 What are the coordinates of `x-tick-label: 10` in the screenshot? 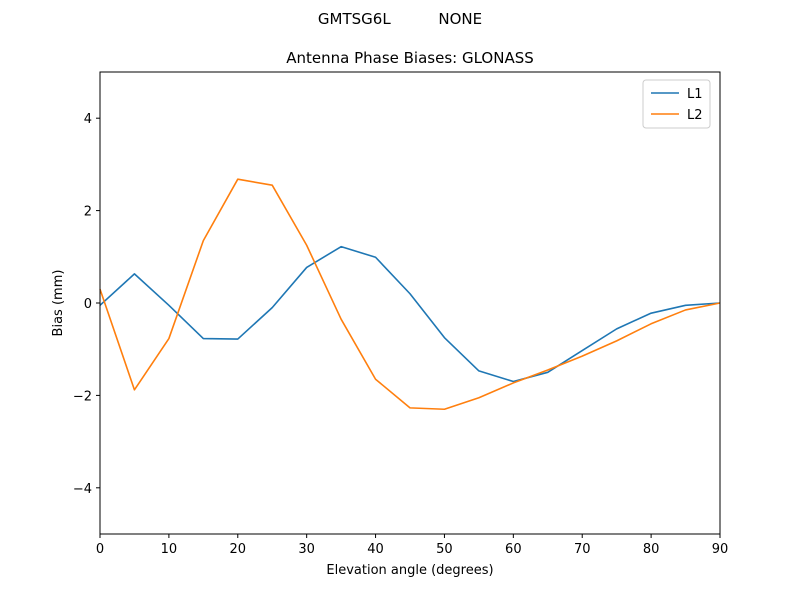 It's located at (169, 549).